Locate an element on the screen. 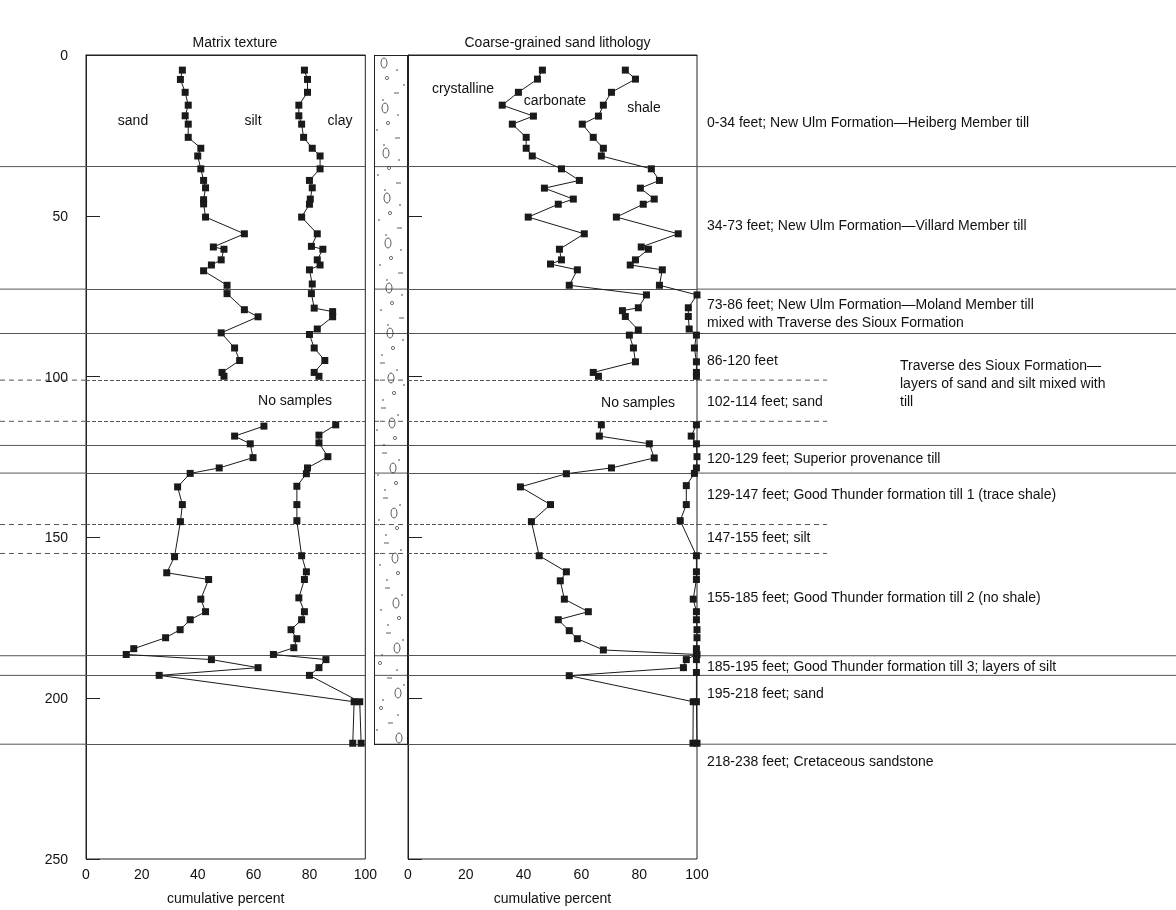  text: 34-73 feet; New Ulm Formation—Villard Member till is located at coordinates (867, 225).